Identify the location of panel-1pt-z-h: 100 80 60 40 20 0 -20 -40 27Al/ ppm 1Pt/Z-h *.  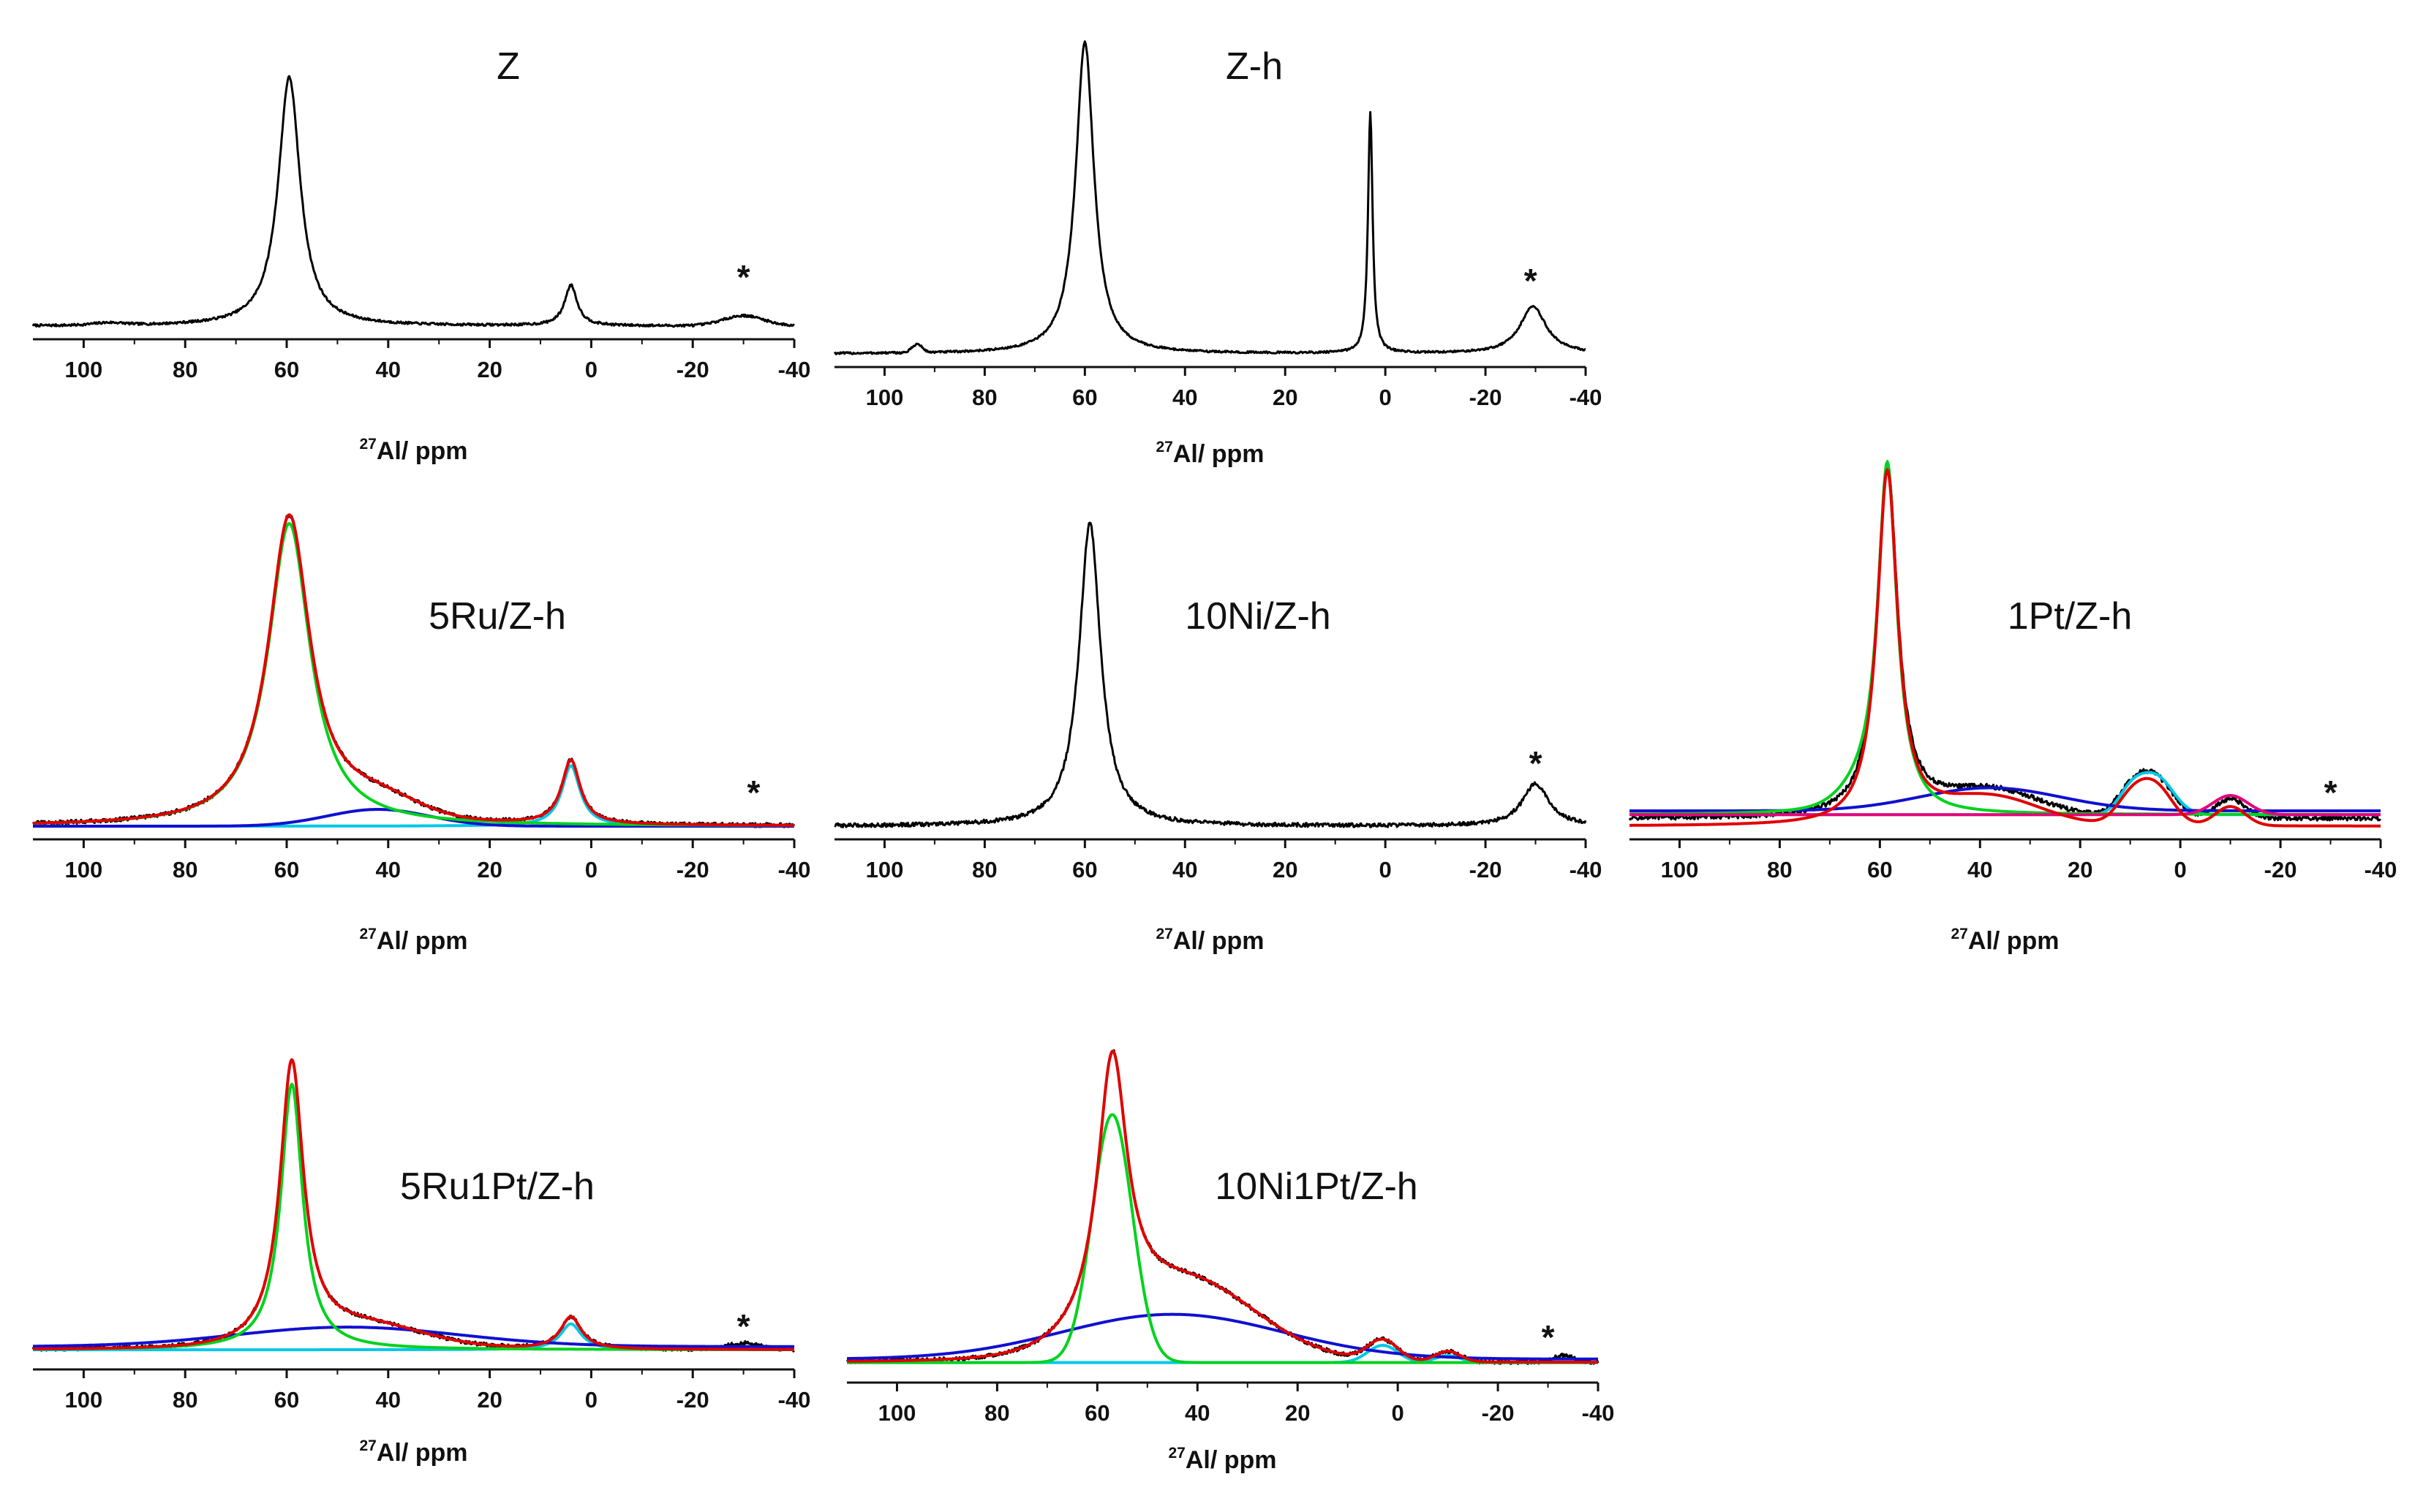
(2012, 707).